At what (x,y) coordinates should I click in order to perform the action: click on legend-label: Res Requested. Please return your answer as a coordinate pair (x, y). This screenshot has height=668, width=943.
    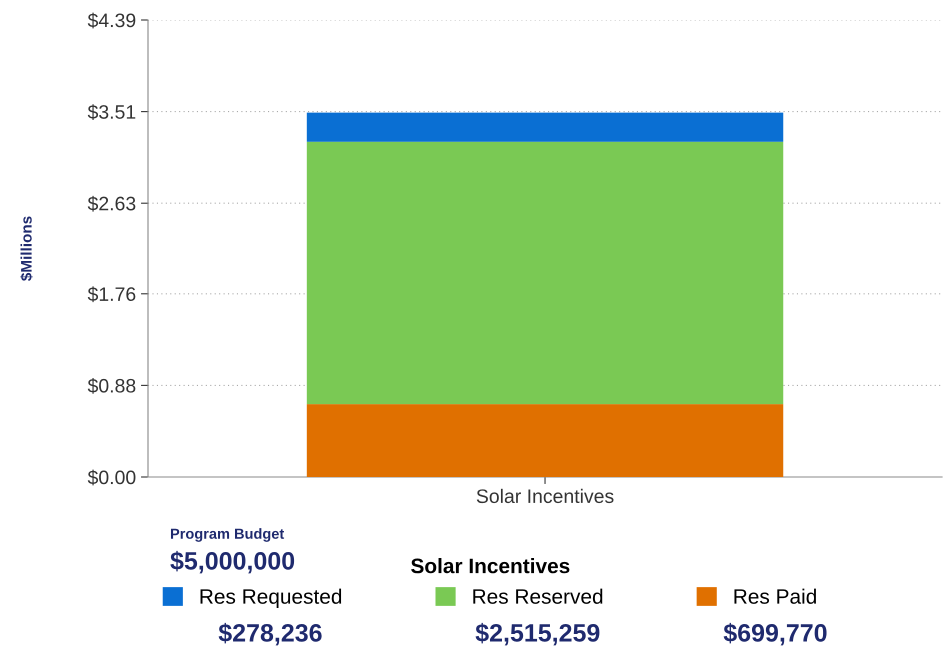
    Looking at the image, I should click on (271, 598).